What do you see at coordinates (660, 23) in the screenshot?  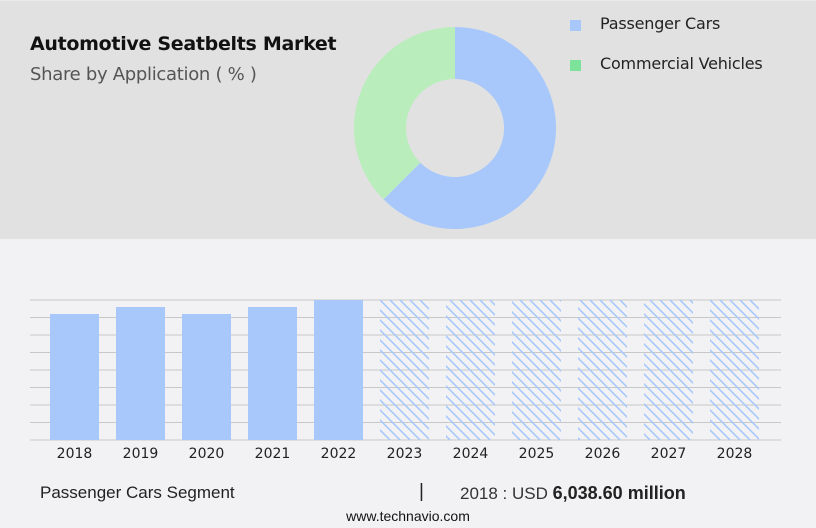 I see `legend-label: Passenger Cars` at bounding box center [660, 23].